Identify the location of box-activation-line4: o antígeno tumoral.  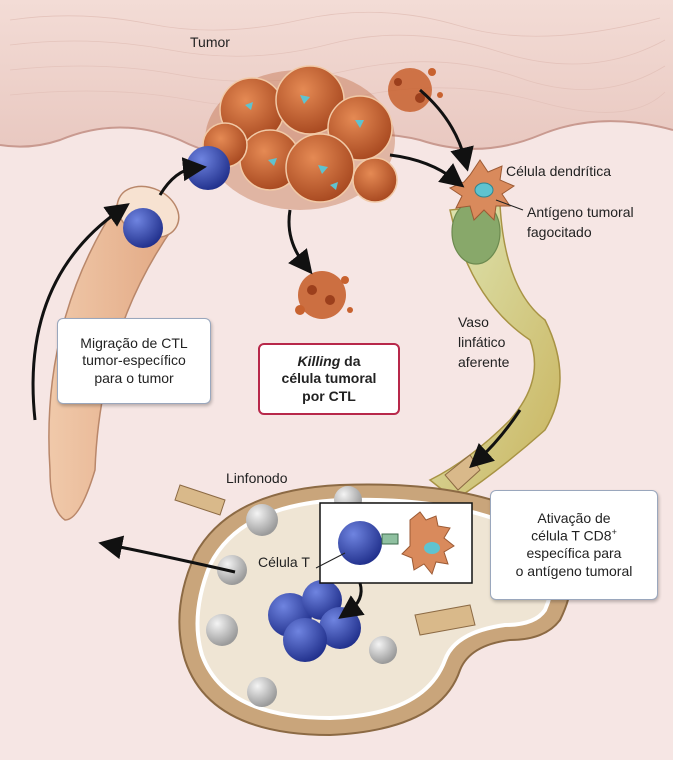
(574, 570).